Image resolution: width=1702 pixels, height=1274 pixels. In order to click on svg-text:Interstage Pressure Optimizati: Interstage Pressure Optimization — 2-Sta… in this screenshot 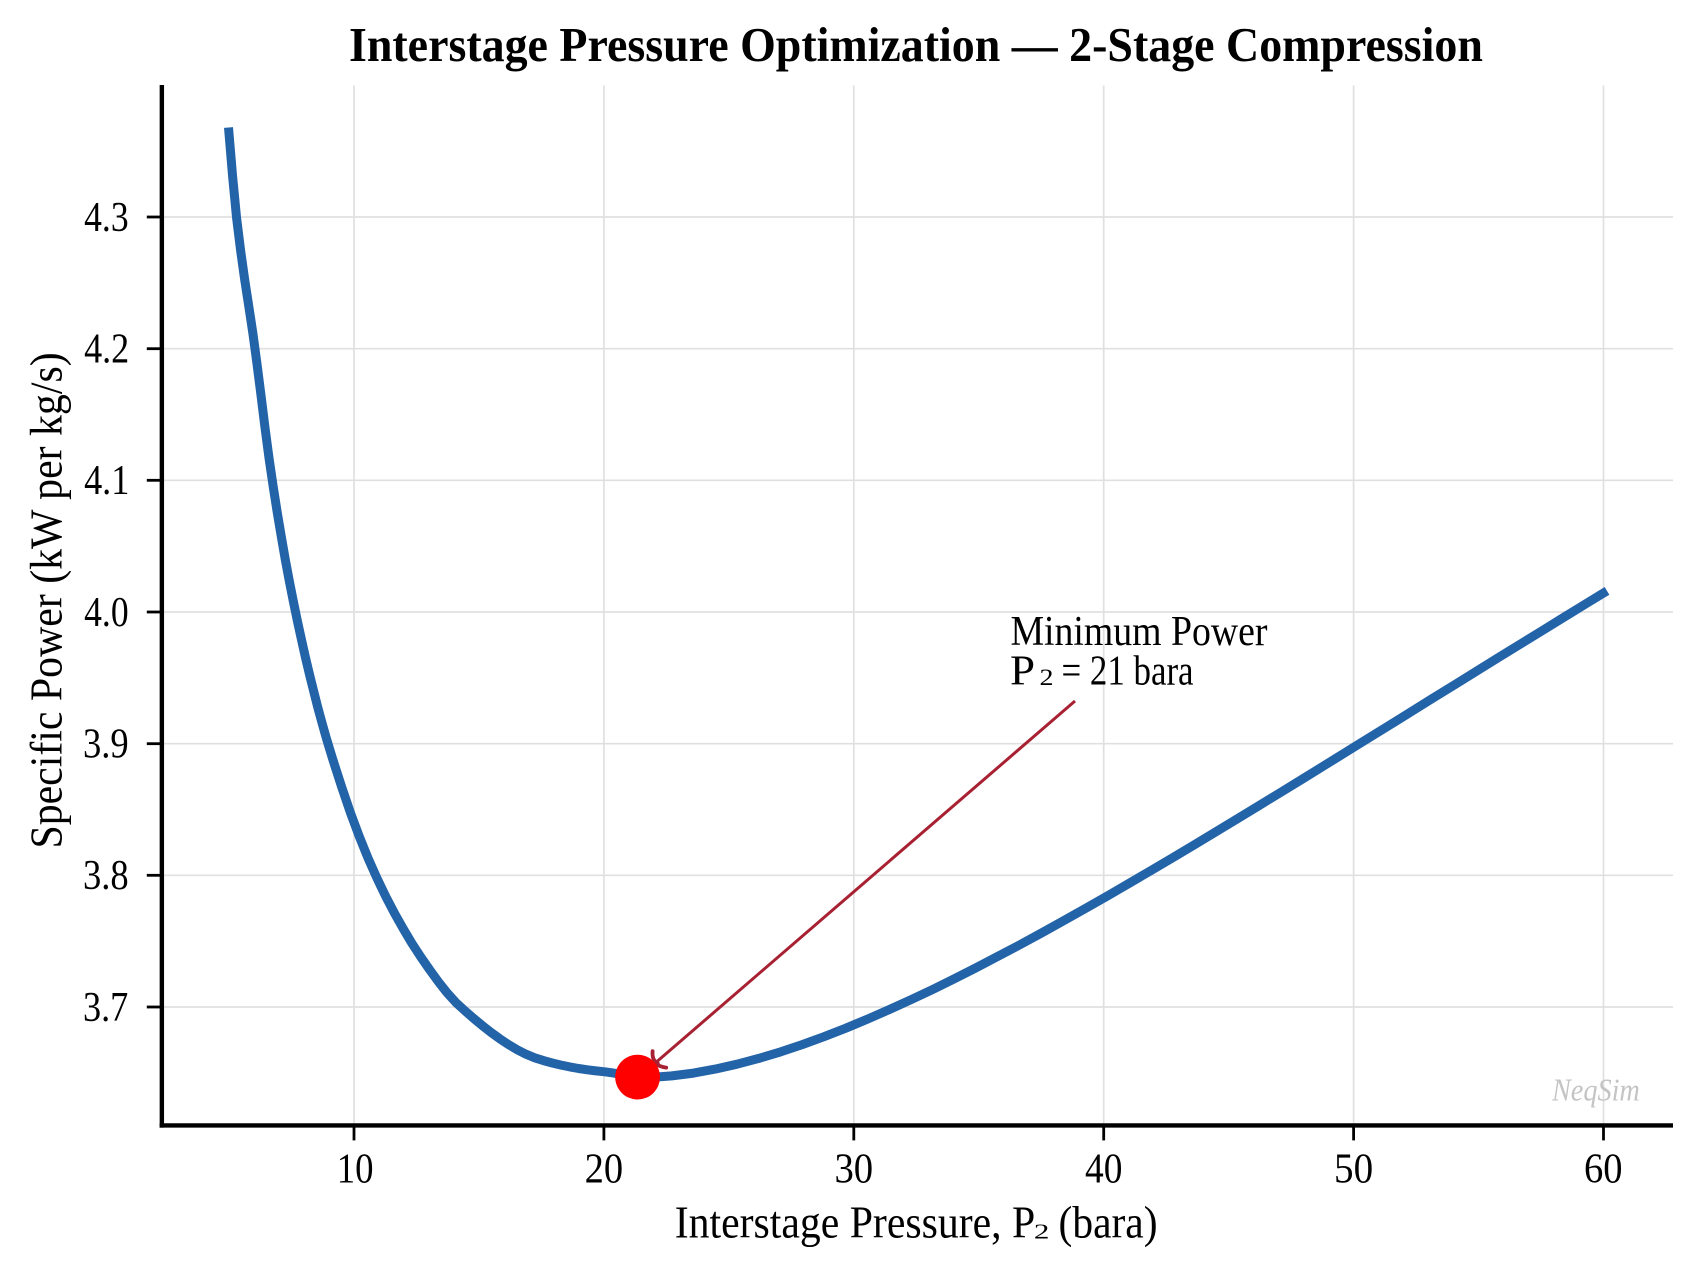, I will do `click(916, 45)`.